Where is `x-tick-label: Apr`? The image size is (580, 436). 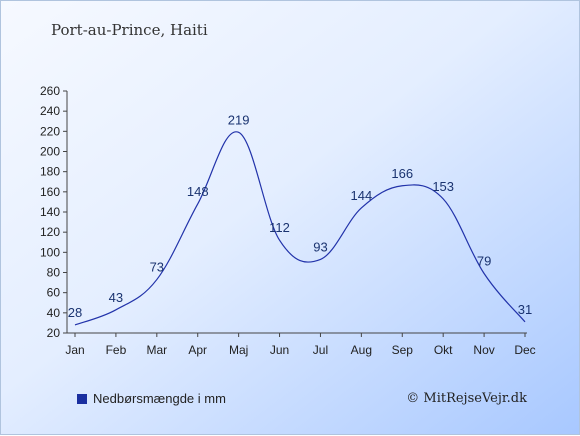 x-tick-label: Apr is located at coordinates (197, 350).